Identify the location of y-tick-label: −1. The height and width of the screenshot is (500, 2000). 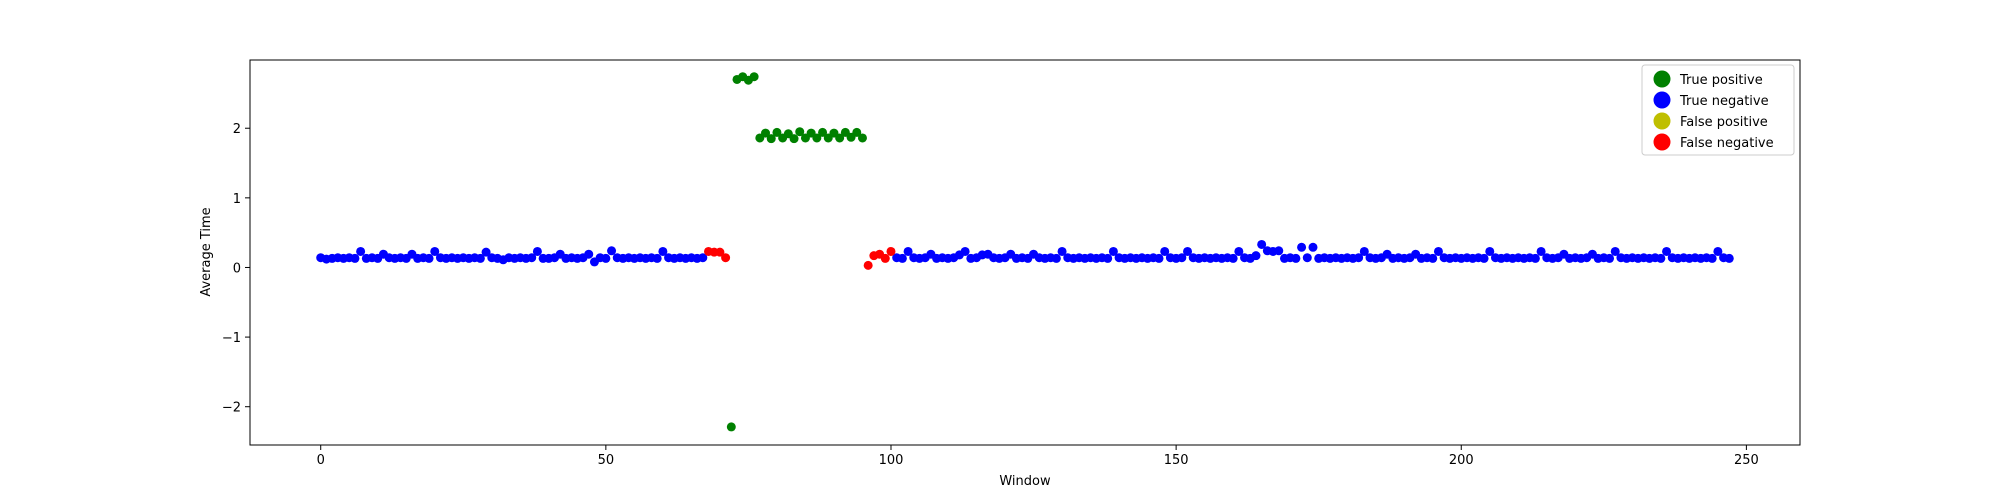
(231, 338).